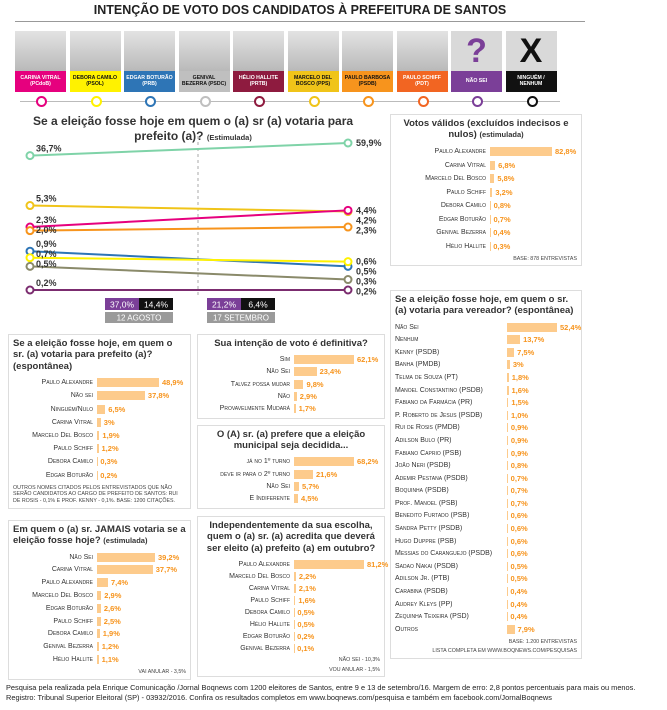  I want to click on value-label: 0,3%, so click(366, 282).